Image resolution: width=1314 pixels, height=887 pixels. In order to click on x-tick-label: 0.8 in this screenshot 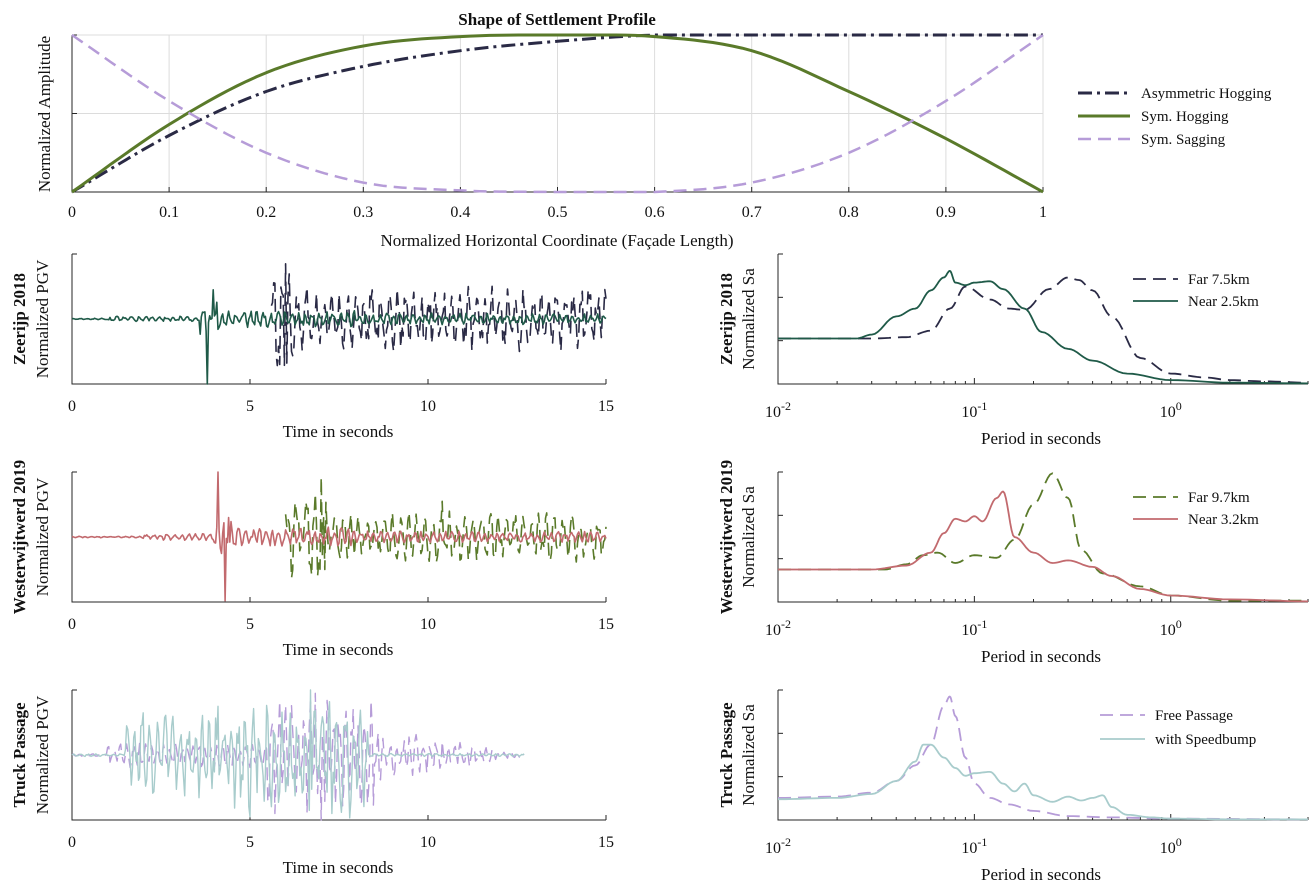, I will do `click(849, 212)`.